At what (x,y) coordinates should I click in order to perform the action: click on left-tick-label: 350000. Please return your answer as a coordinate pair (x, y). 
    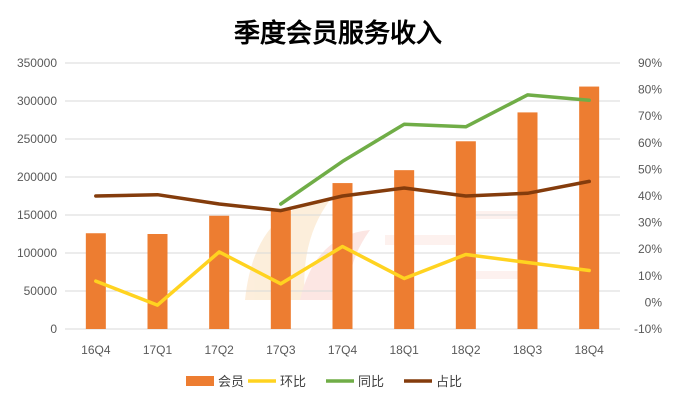
    Looking at the image, I should click on (37, 63).